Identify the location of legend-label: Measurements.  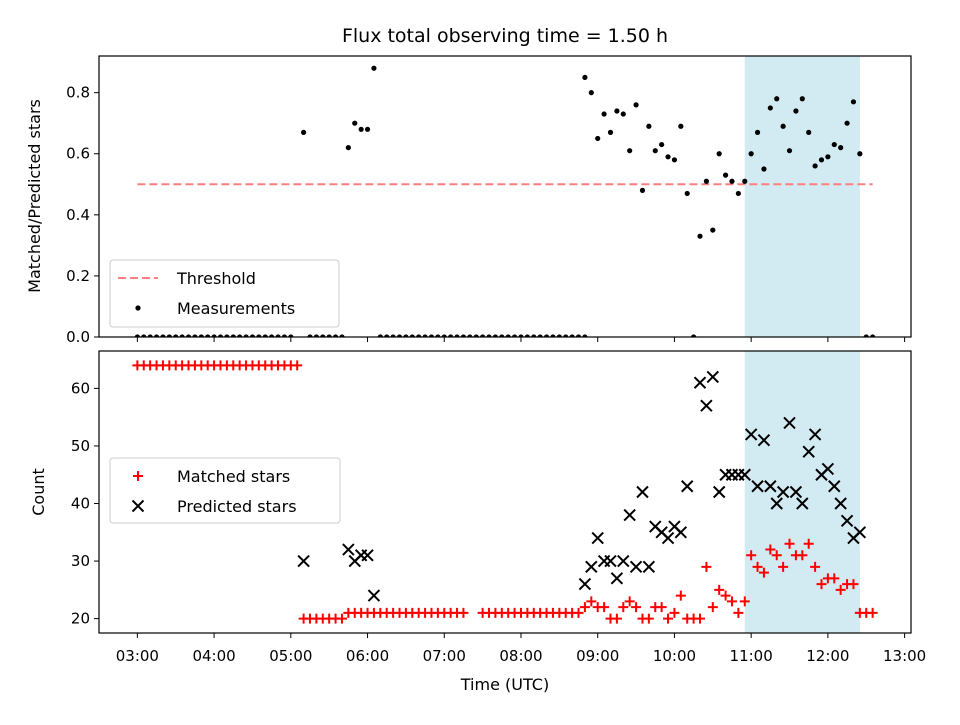
(236, 308).